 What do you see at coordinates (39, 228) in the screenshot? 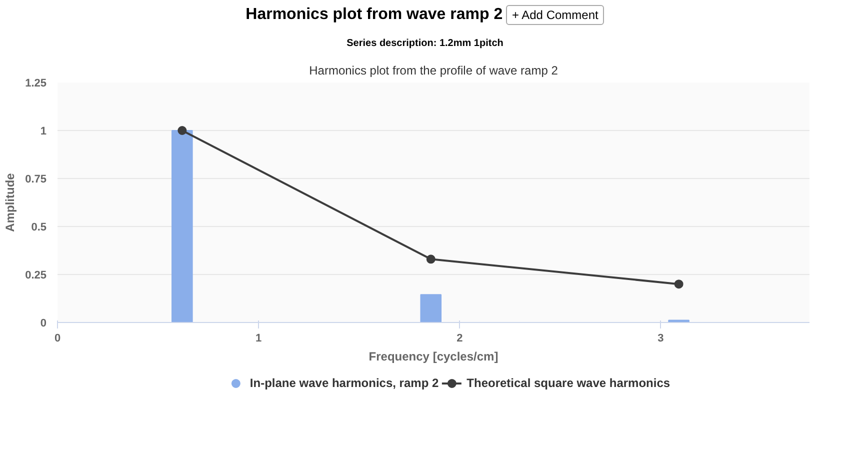
I see `y-tick-label: 0.5` at bounding box center [39, 228].